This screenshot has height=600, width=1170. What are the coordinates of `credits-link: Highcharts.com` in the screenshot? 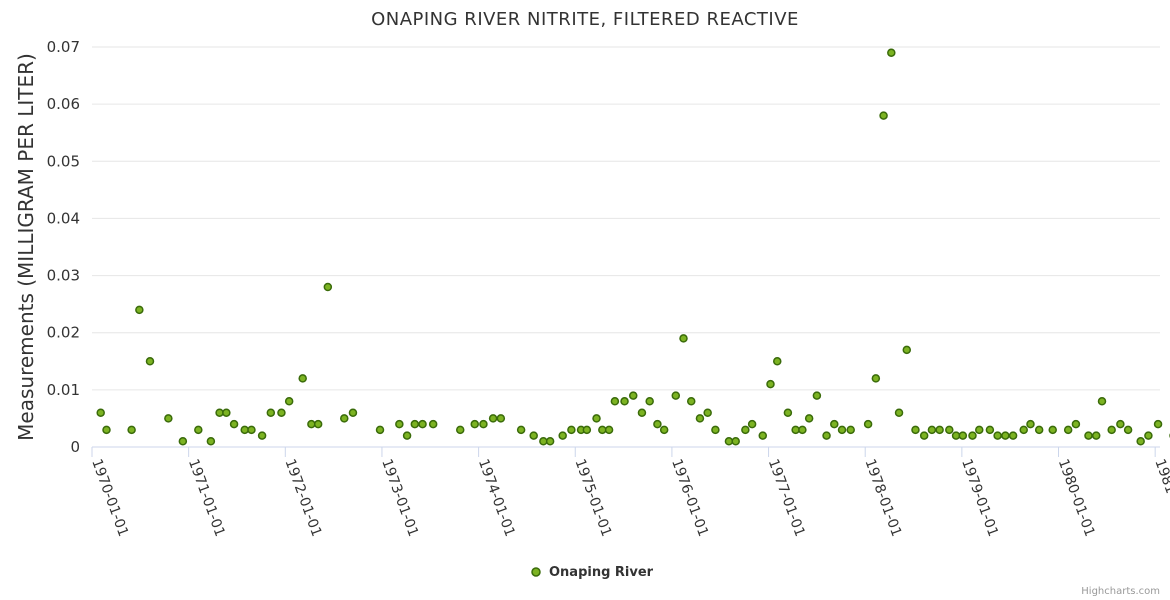 It's located at (1120, 591).